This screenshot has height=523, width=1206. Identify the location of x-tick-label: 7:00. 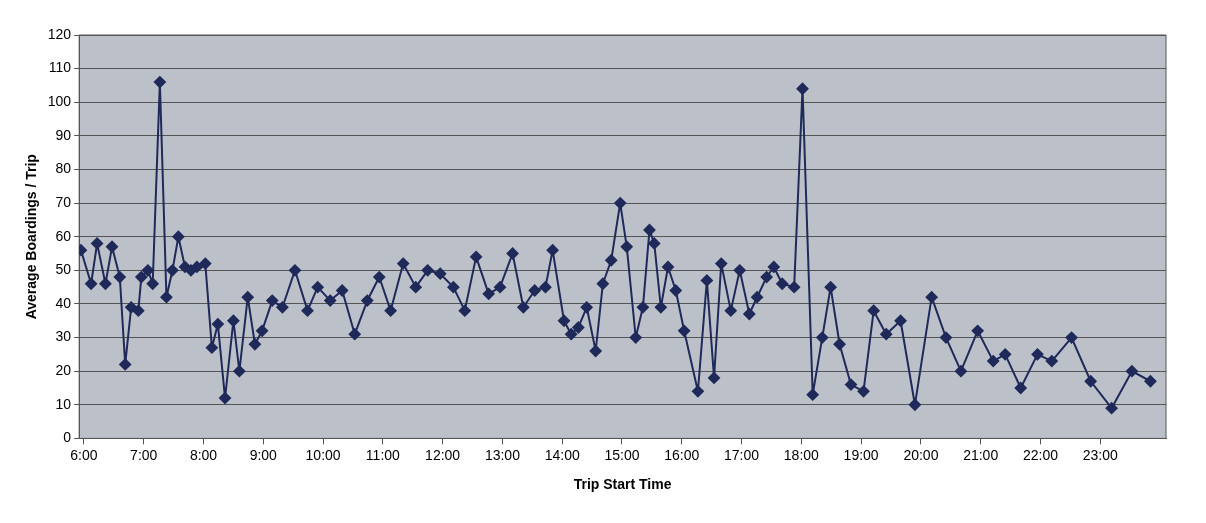
(144, 454).